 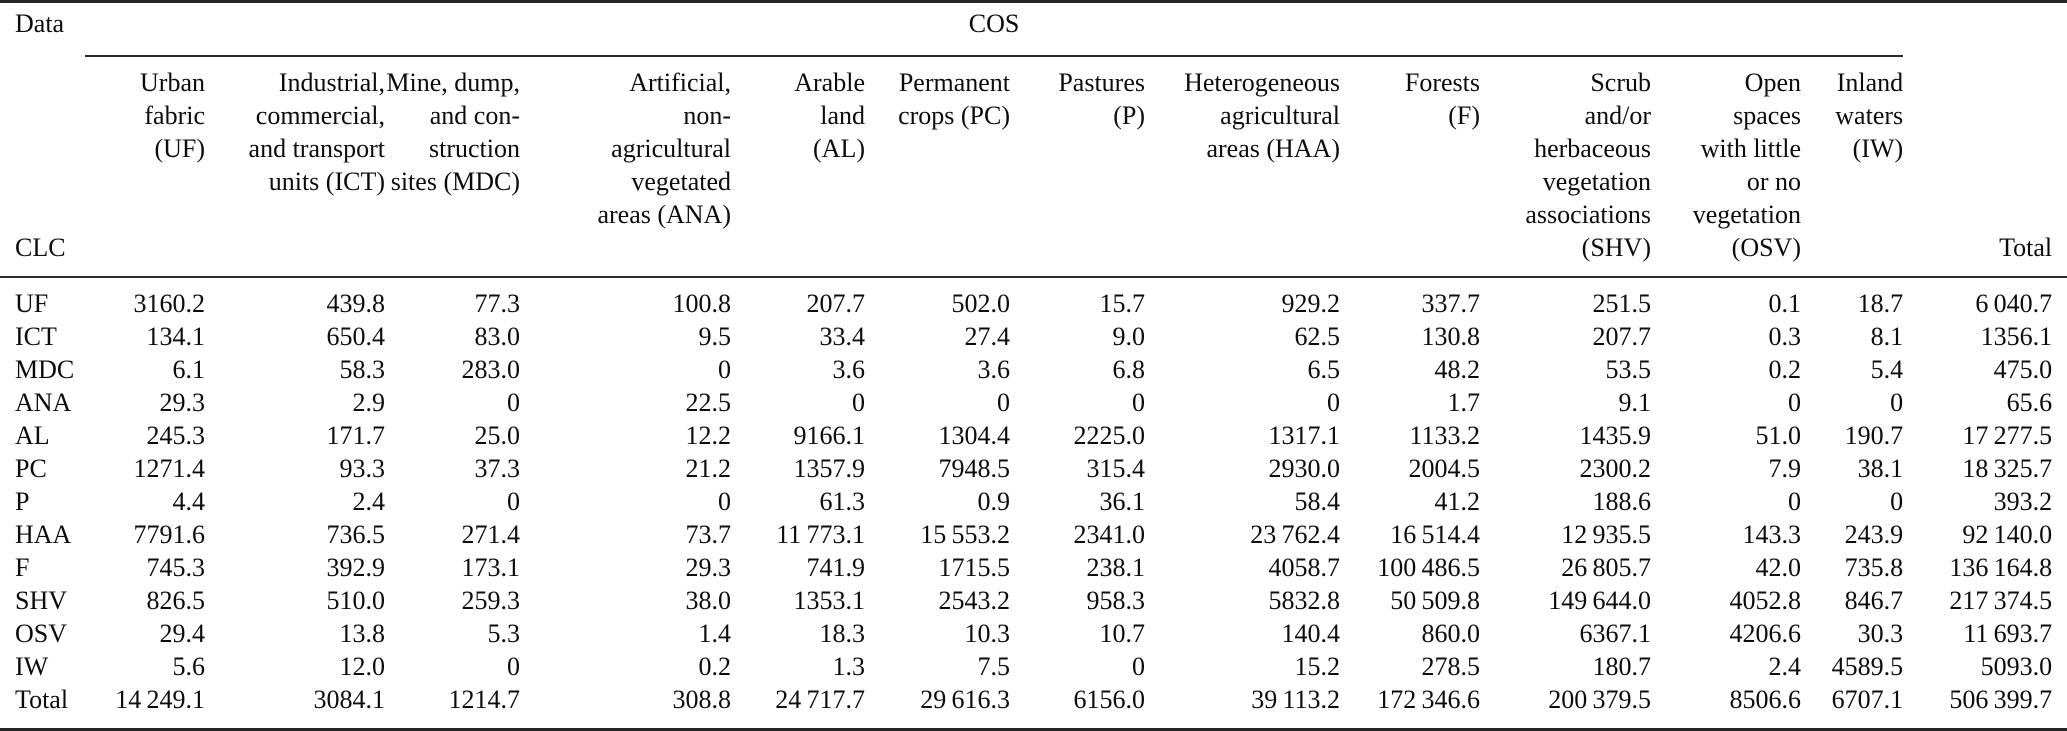 I want to click on cell-pc-ict: 93.3, so click(x=362, y=468).